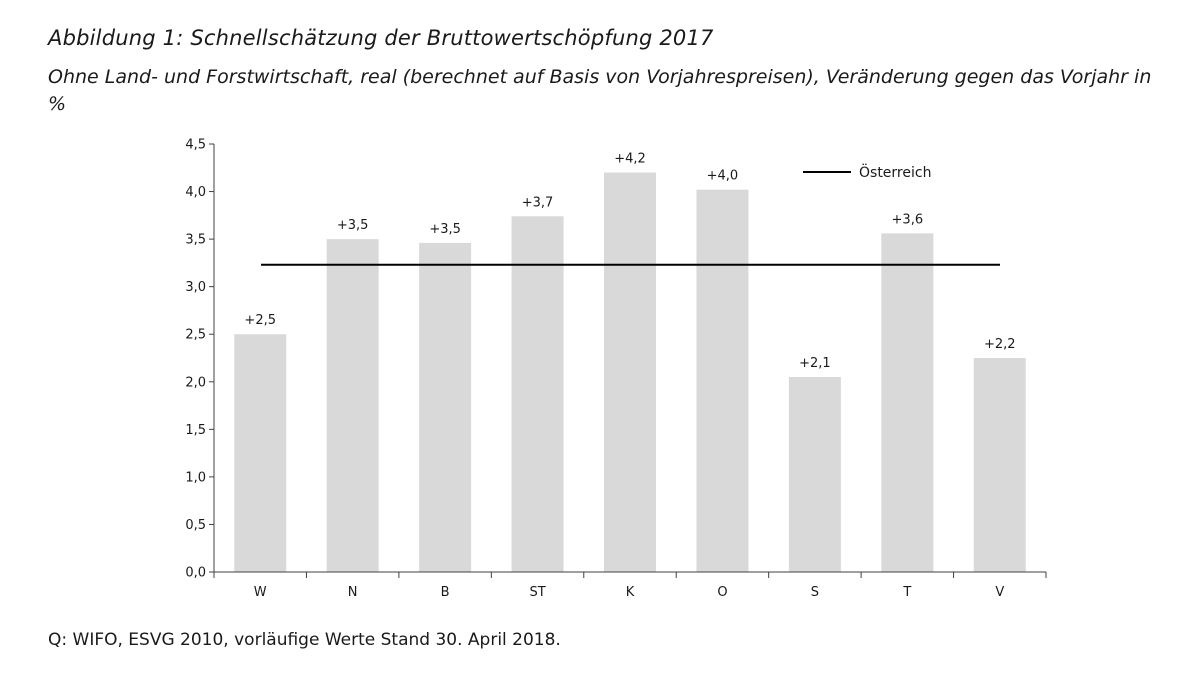  What do you see at coordinates (630, 592) in the screenshot?
I see `x-tick-label: K` at bounding box center [630, 592].